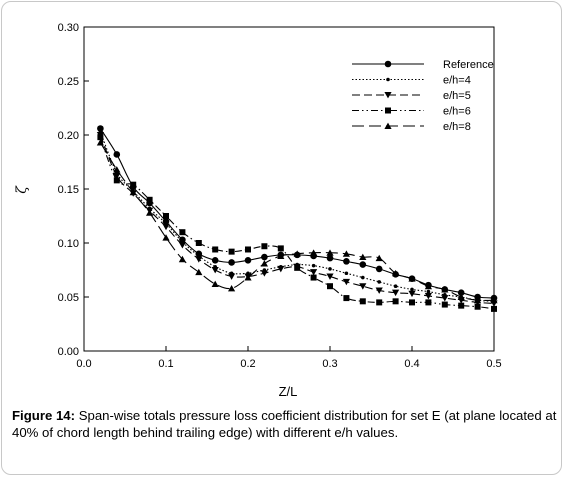 The width and height of the screenshot is (565, 478). I want to click on legend-entry: e/h=8, so click(411, 127).